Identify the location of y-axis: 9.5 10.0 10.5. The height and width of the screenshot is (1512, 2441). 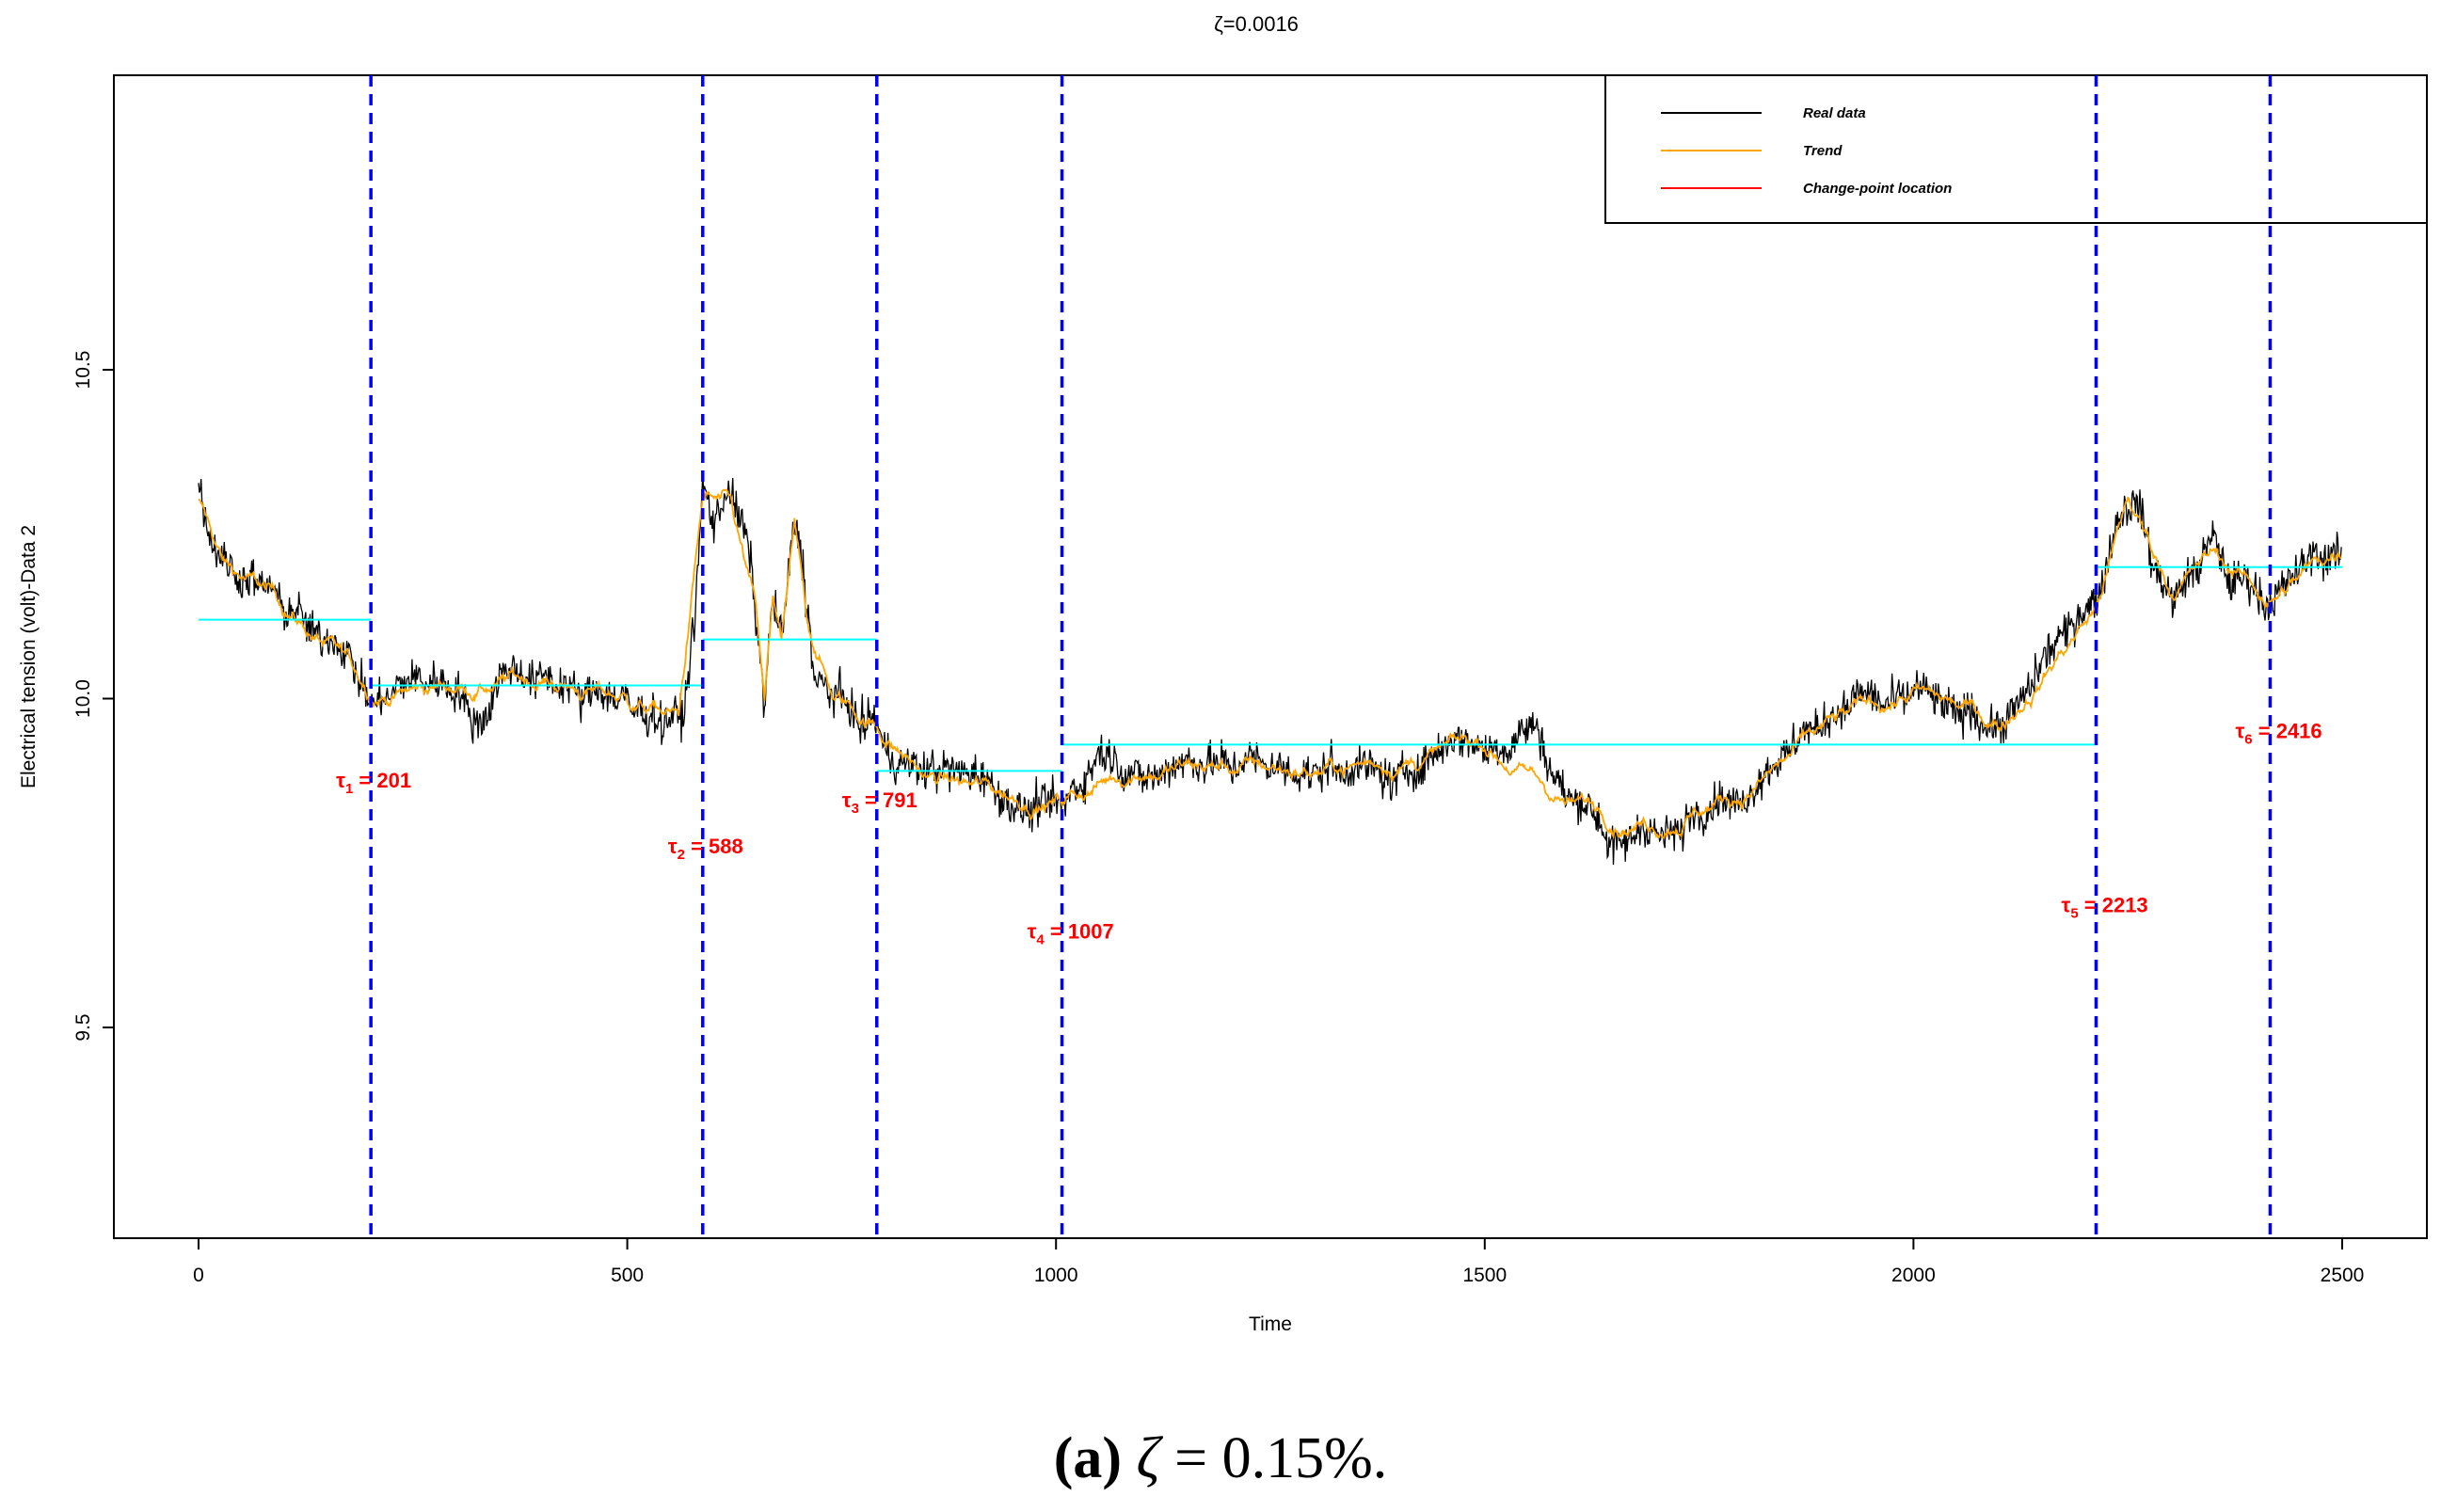
(93, 697).